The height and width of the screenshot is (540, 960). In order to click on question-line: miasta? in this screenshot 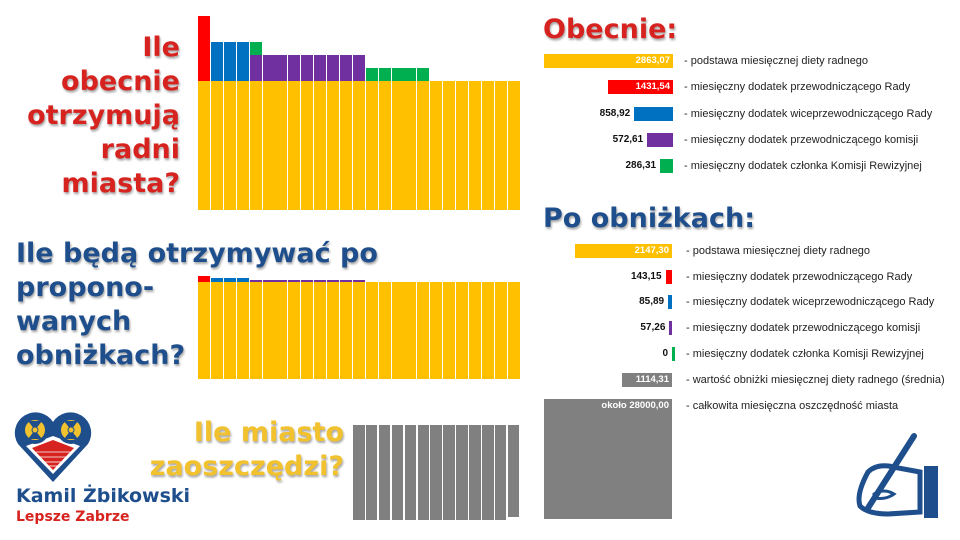, I will do `click(120, 183)`.